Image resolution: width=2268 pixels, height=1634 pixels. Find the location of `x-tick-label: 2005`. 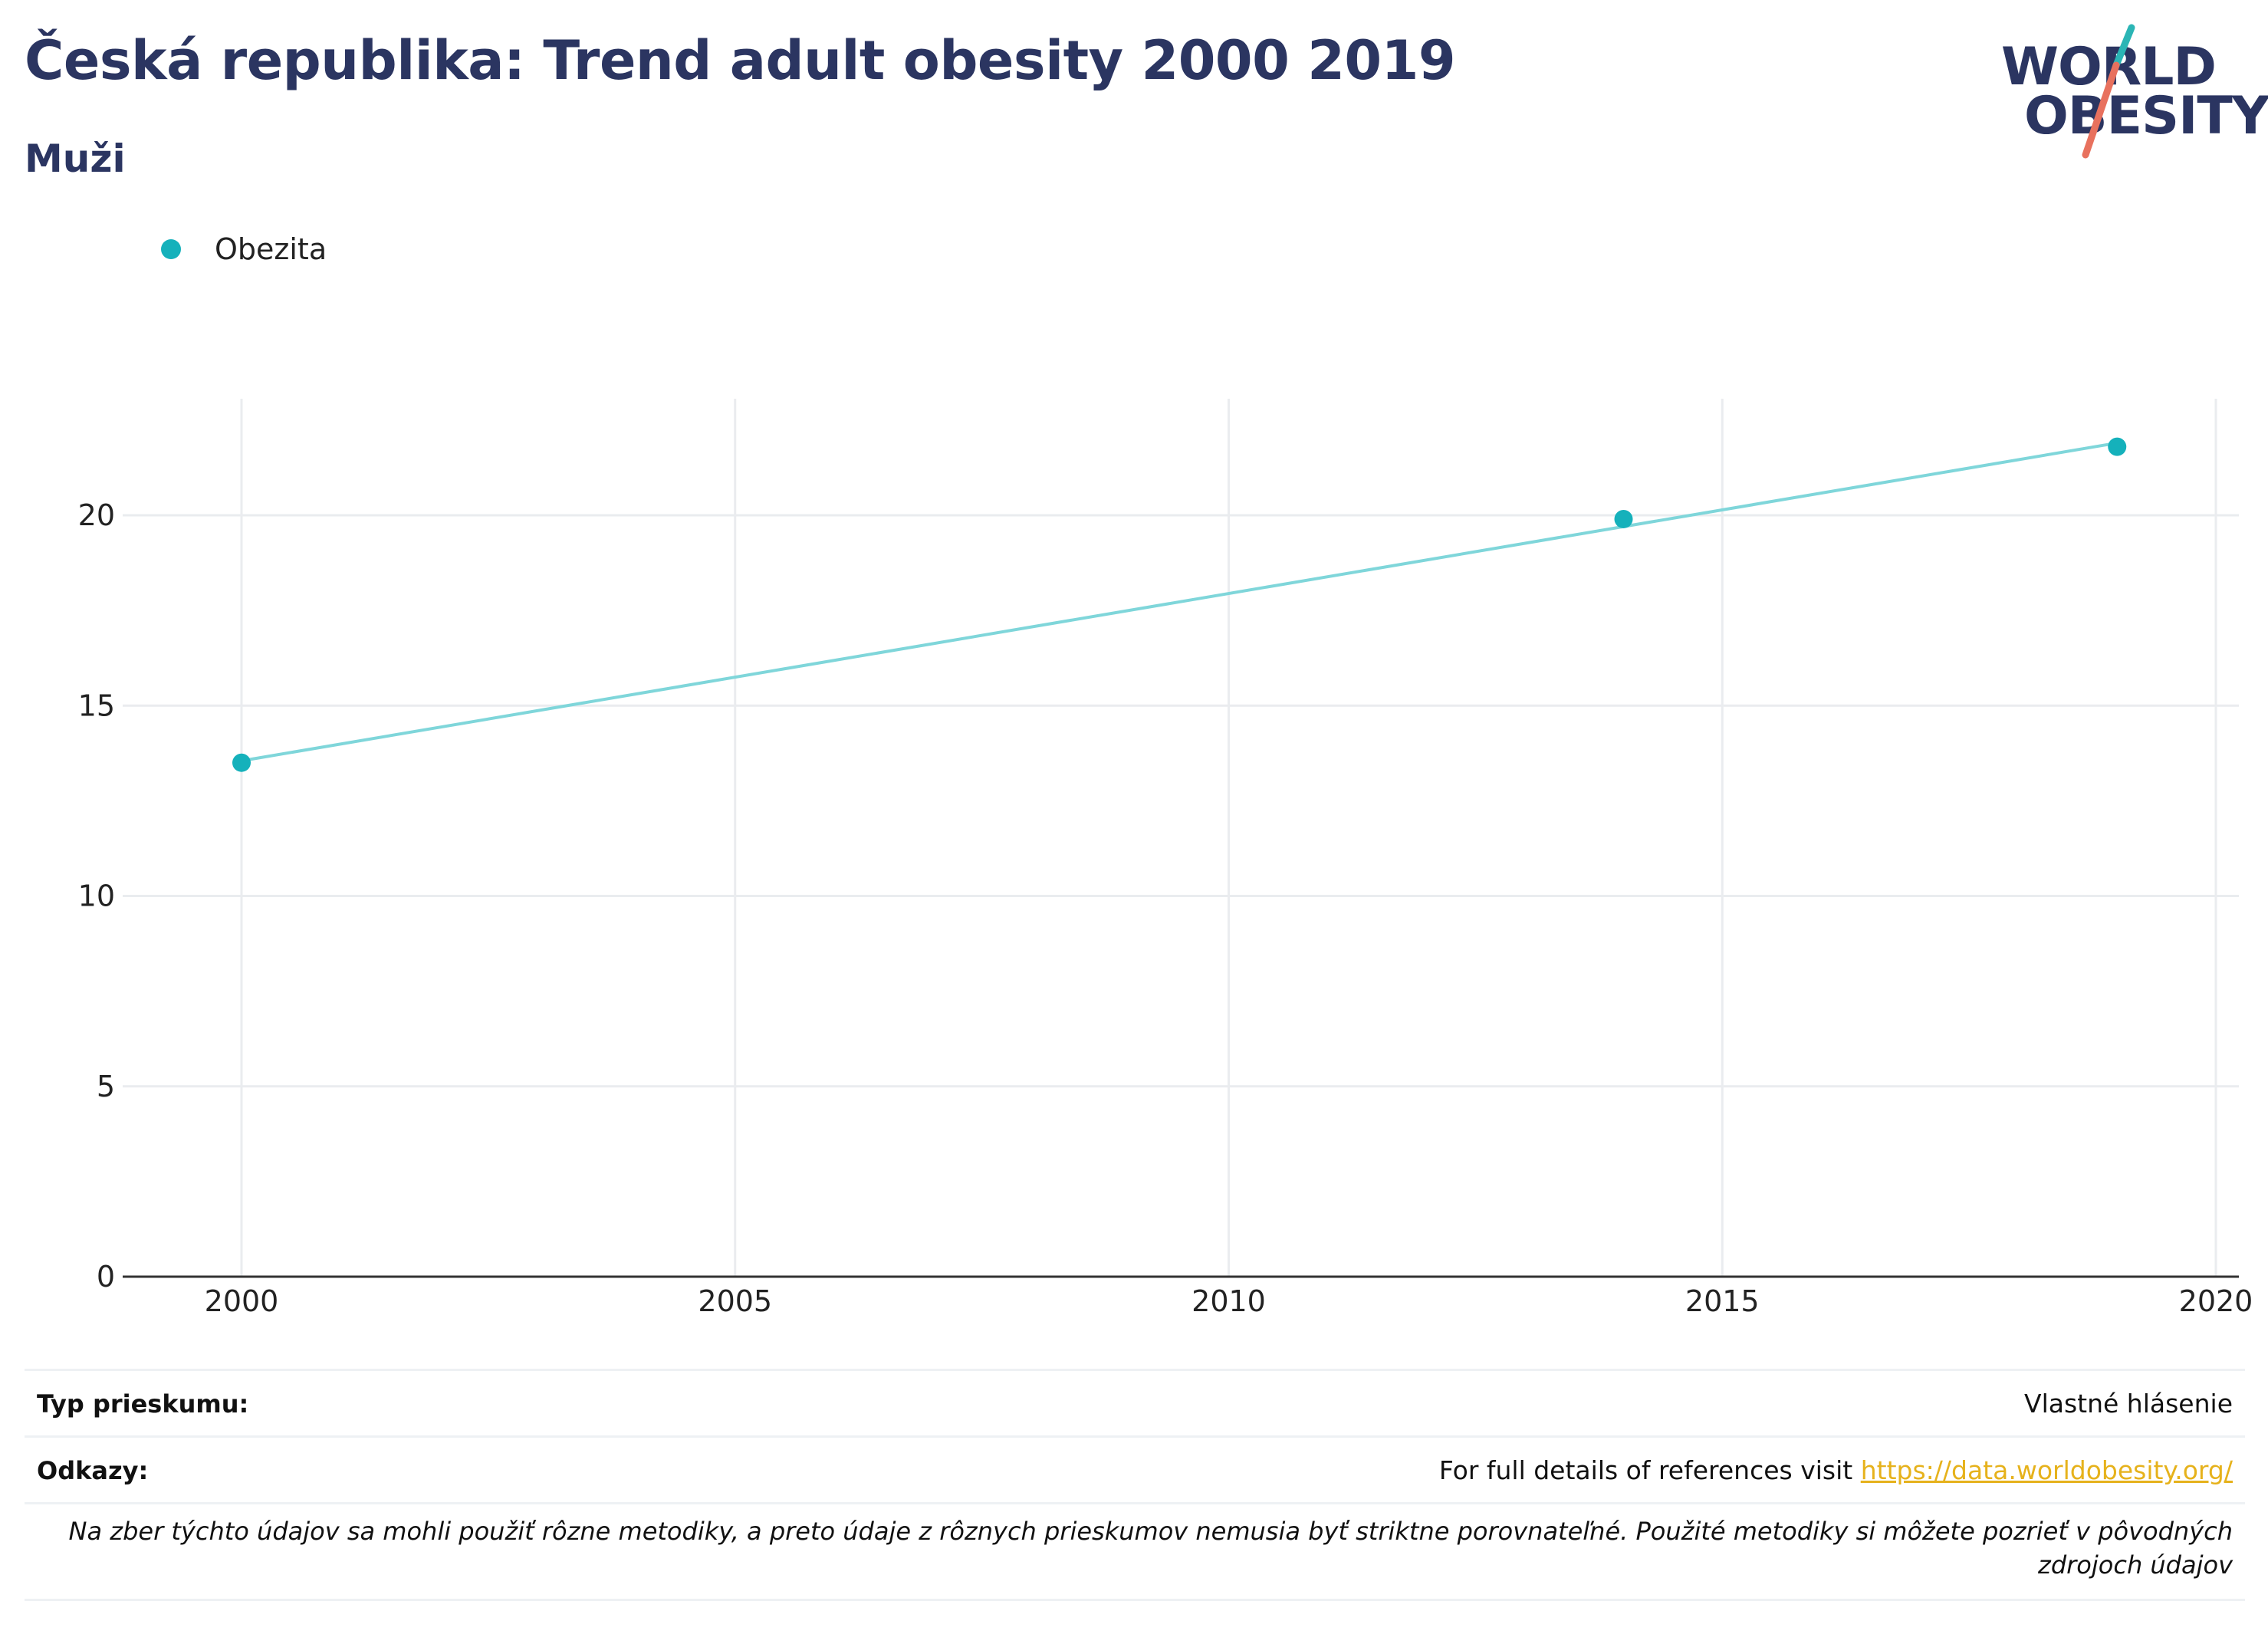

x-tick-label: 2005 is located at coordinates (735, 1301).